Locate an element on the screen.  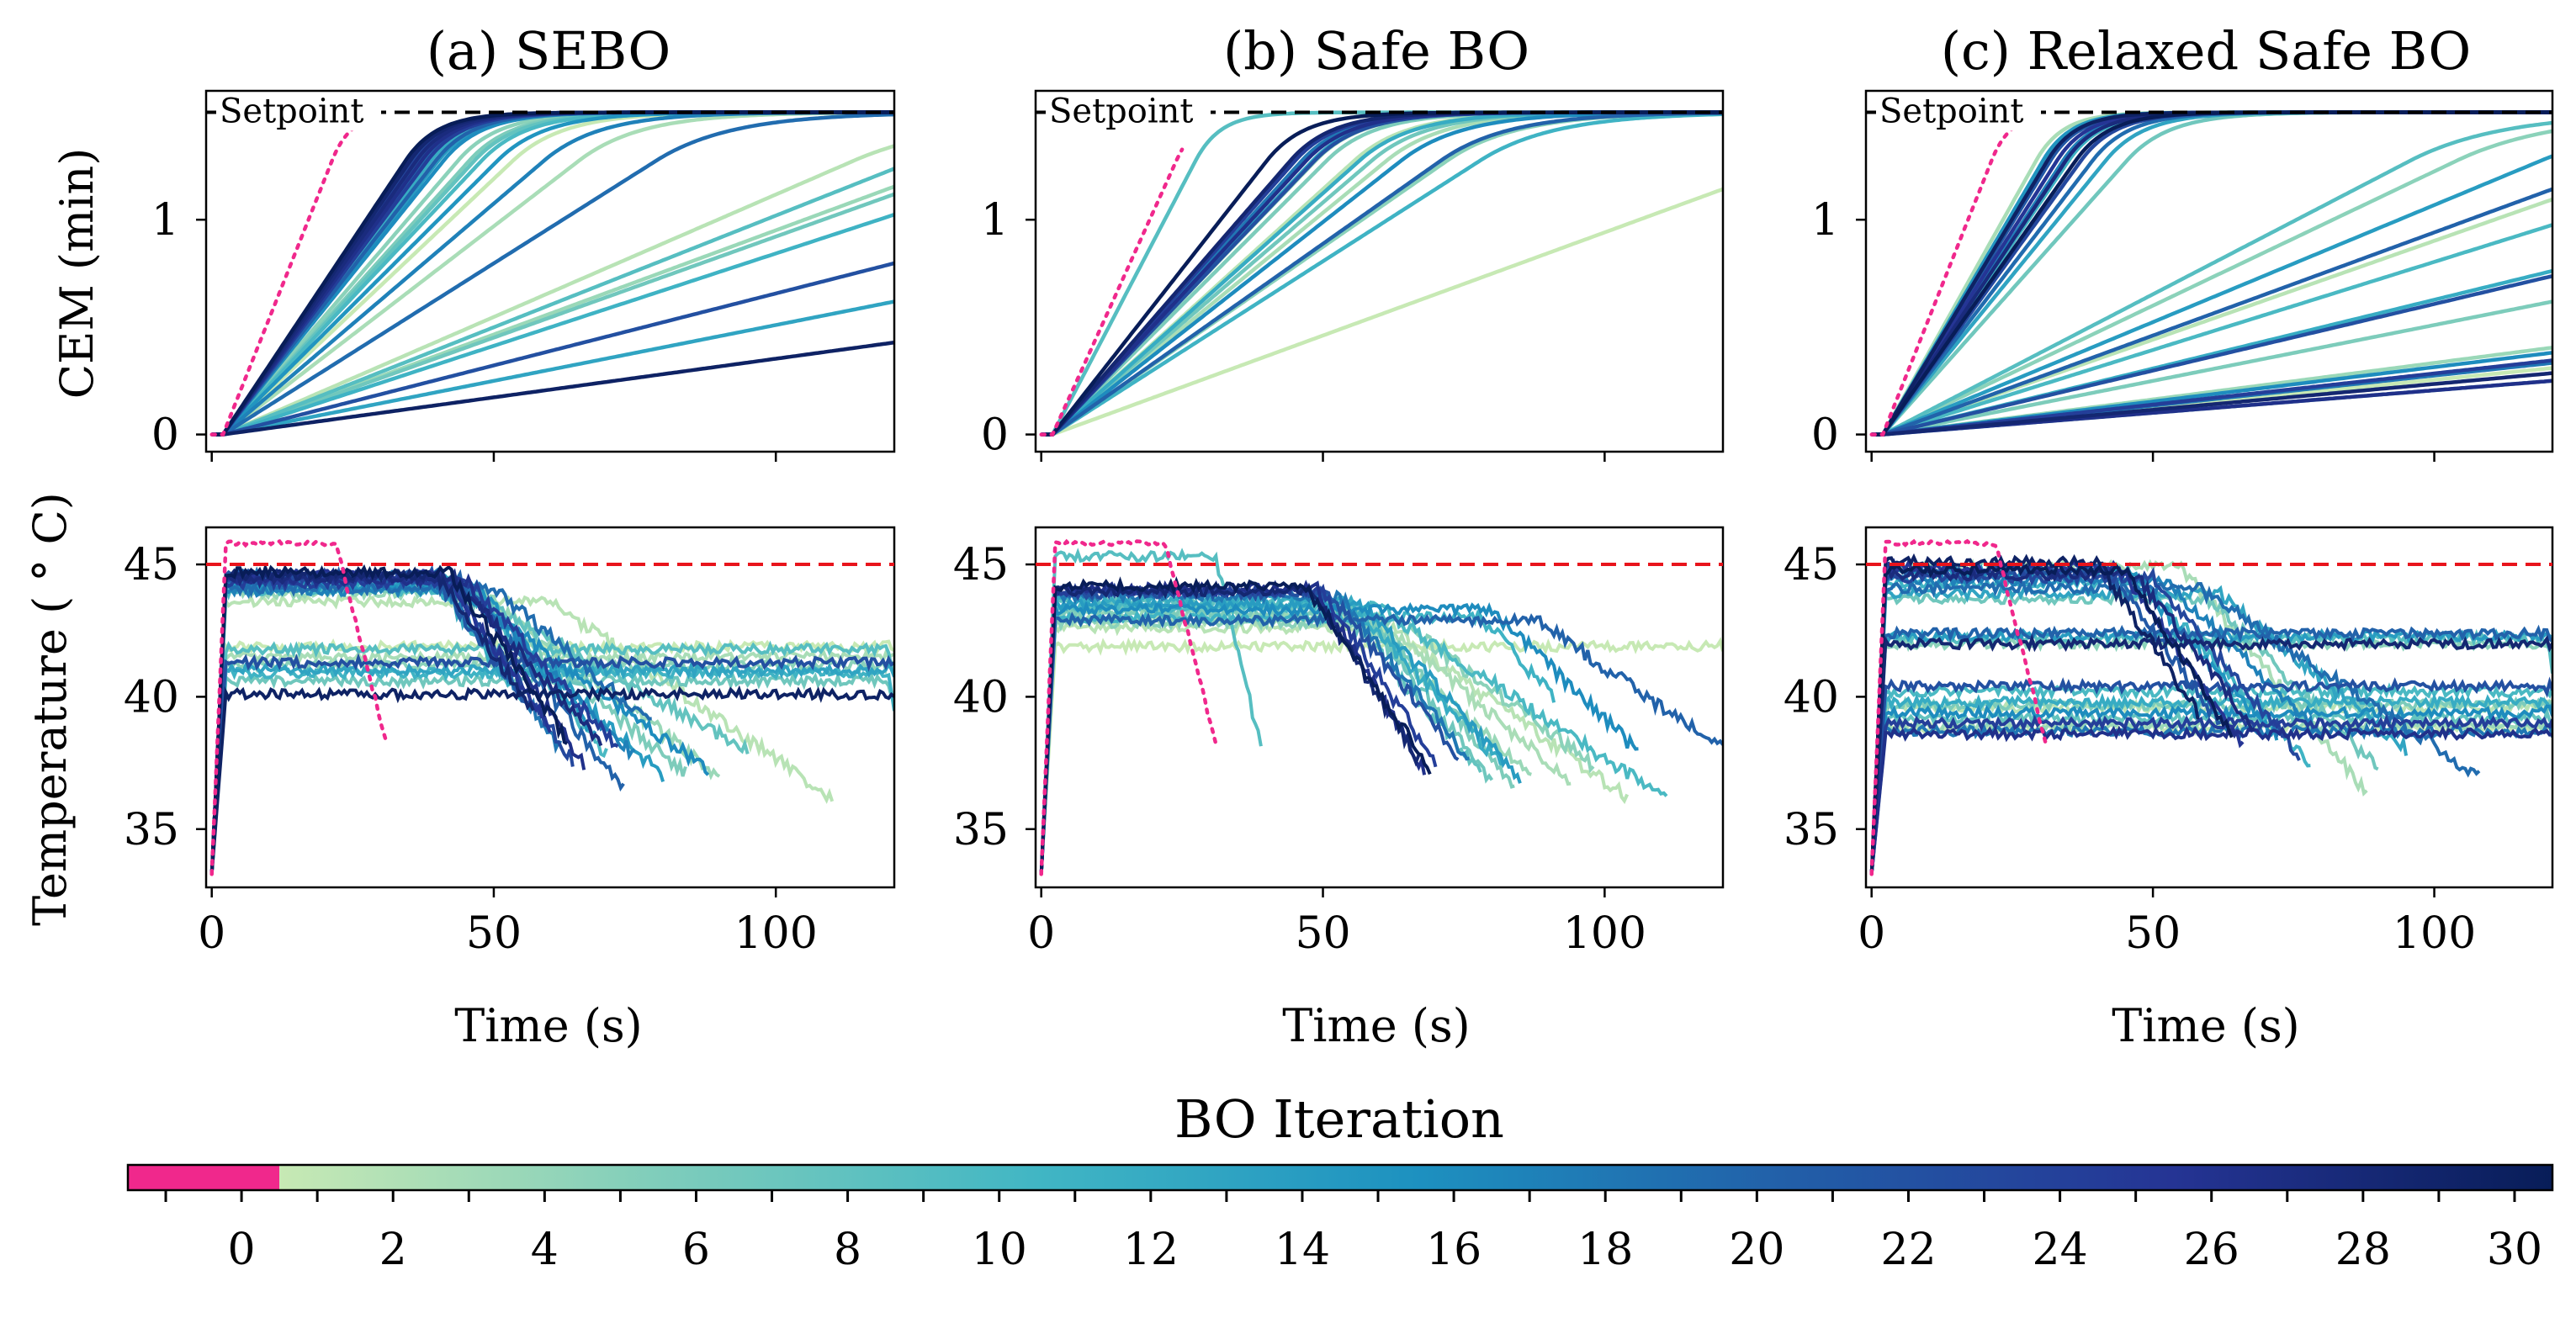
cem-panel-0: 0 1 Setpoint is located at coordinates (523, 275).